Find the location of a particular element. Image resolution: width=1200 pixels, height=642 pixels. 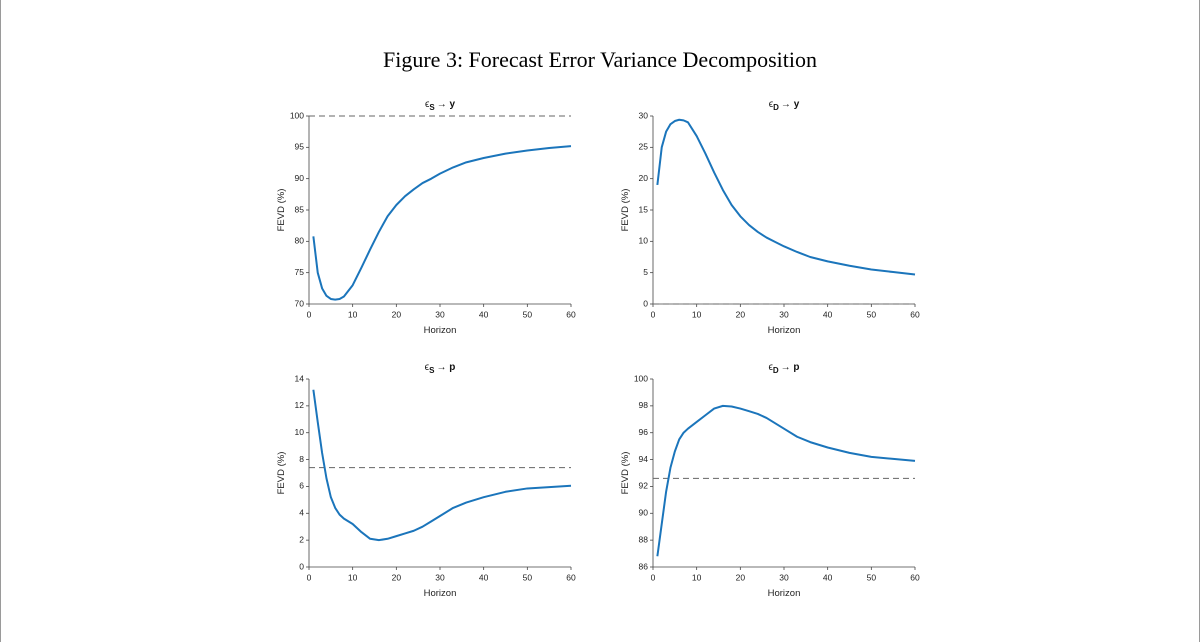

y-tick-label: 88 is located at coordinates (644, 539).